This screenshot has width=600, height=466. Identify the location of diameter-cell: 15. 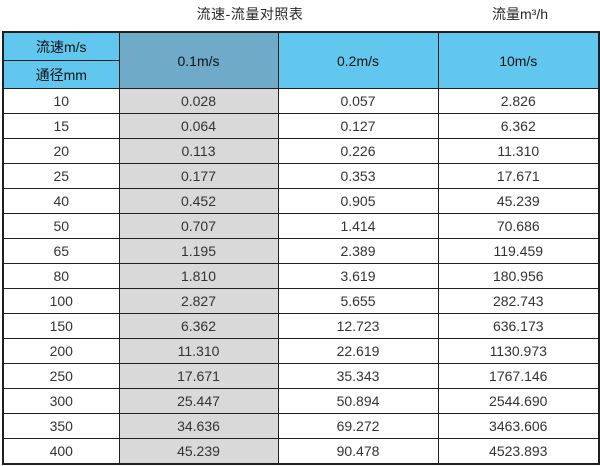
(61, 126).